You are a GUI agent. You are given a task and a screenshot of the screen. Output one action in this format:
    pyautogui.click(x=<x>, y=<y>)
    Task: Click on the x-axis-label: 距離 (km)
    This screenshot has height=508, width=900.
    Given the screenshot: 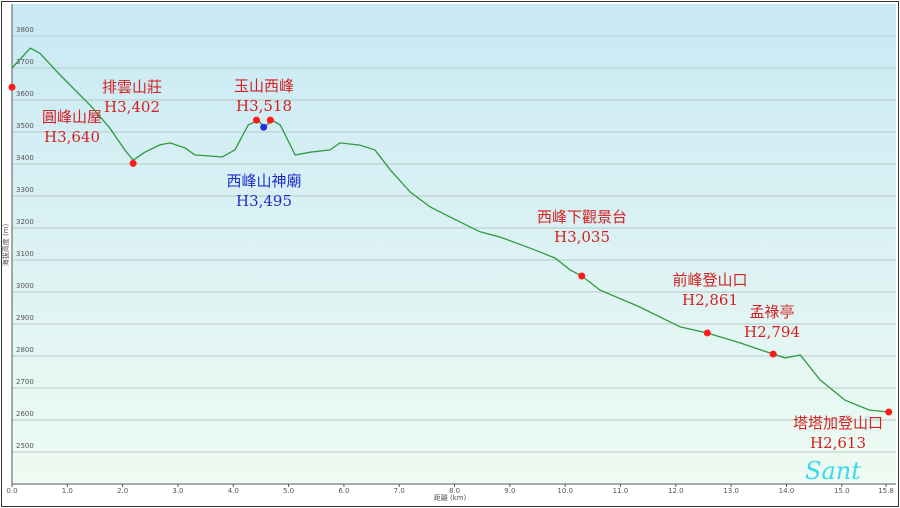 What is the action you would take?
    pyautogui.click(x=450, y=497)
    